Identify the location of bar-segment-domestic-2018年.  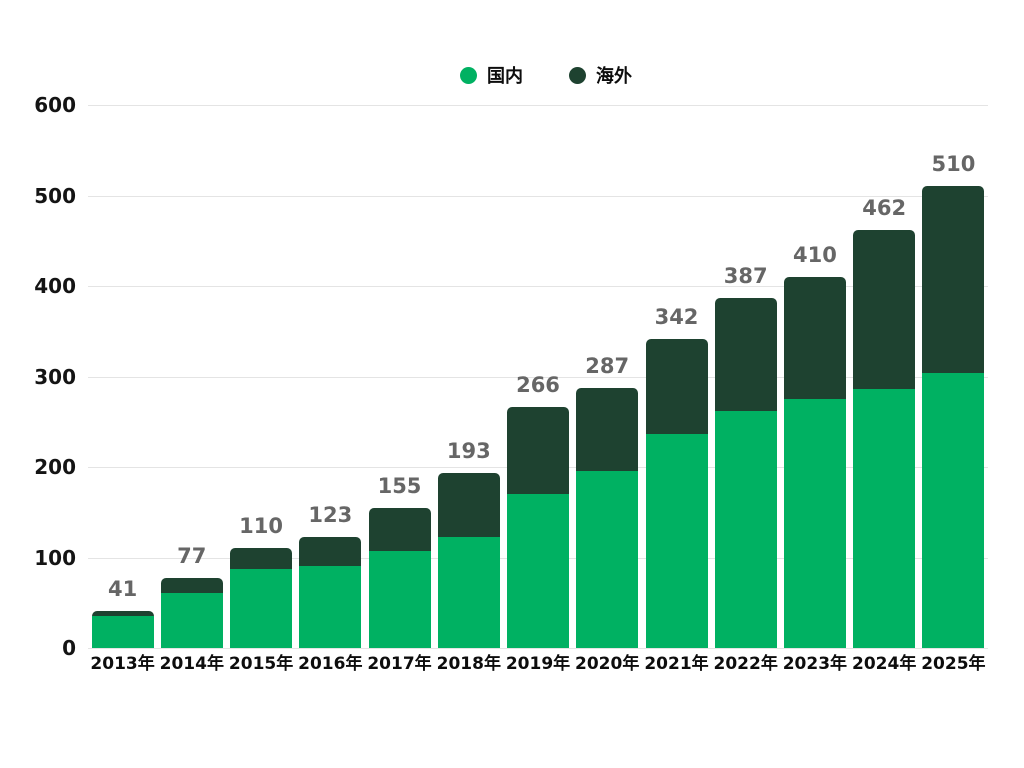
(468, 592).